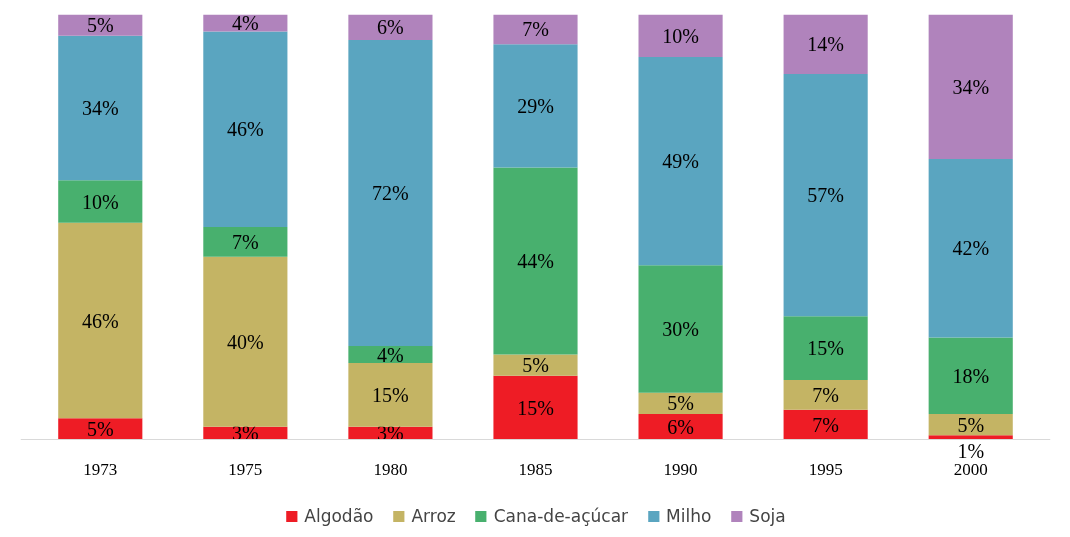  I want to click on data-label: 29%, so click(535, 105).